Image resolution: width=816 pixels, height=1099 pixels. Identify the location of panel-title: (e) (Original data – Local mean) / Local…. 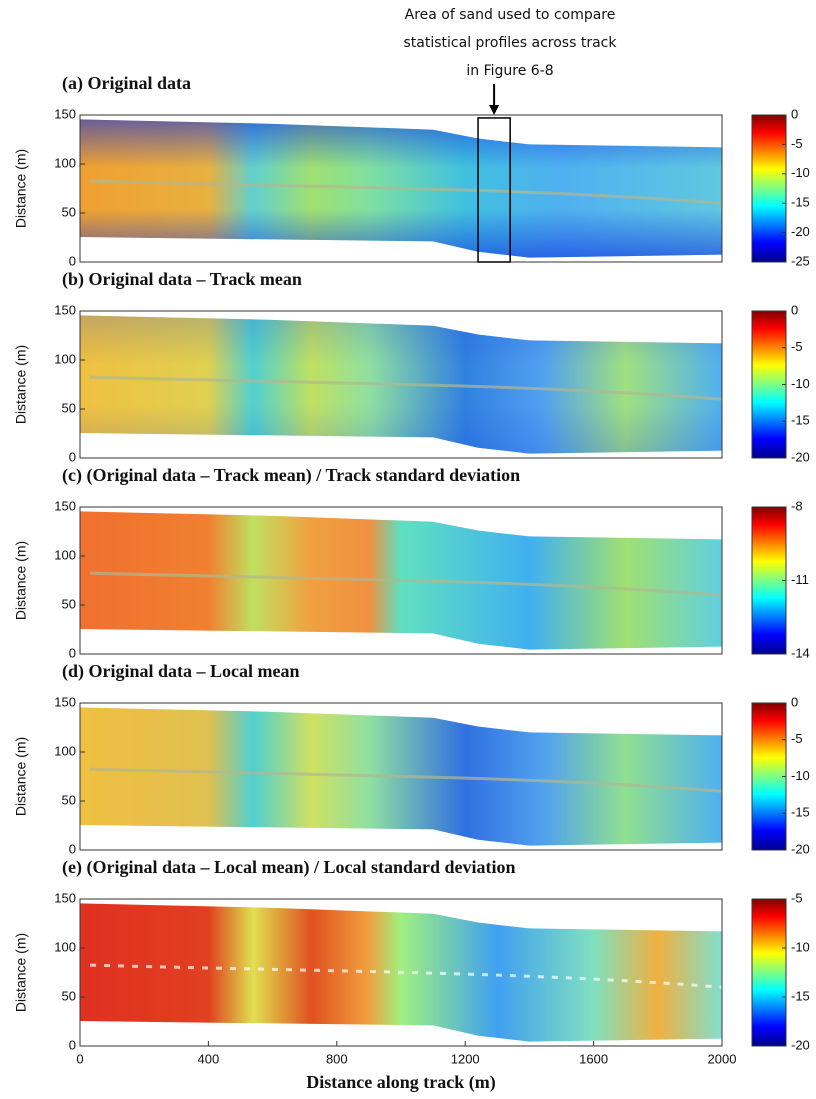
(289, 867).